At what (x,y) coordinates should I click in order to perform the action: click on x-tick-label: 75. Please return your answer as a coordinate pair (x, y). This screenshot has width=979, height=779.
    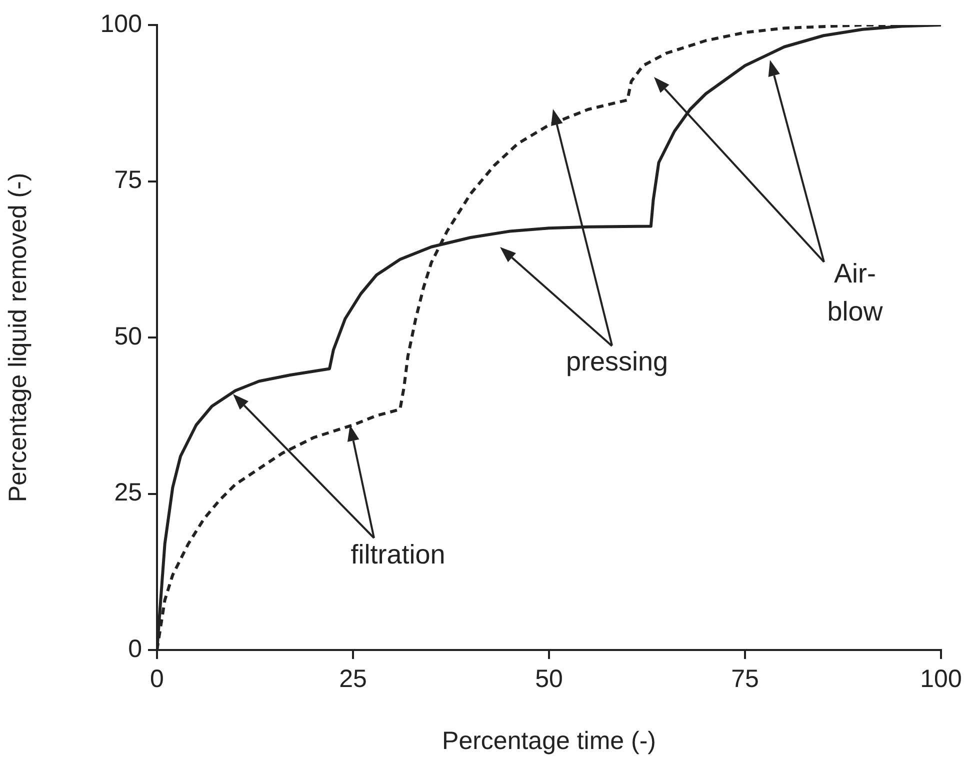
    Looking at the image, I should click on (745, 678).